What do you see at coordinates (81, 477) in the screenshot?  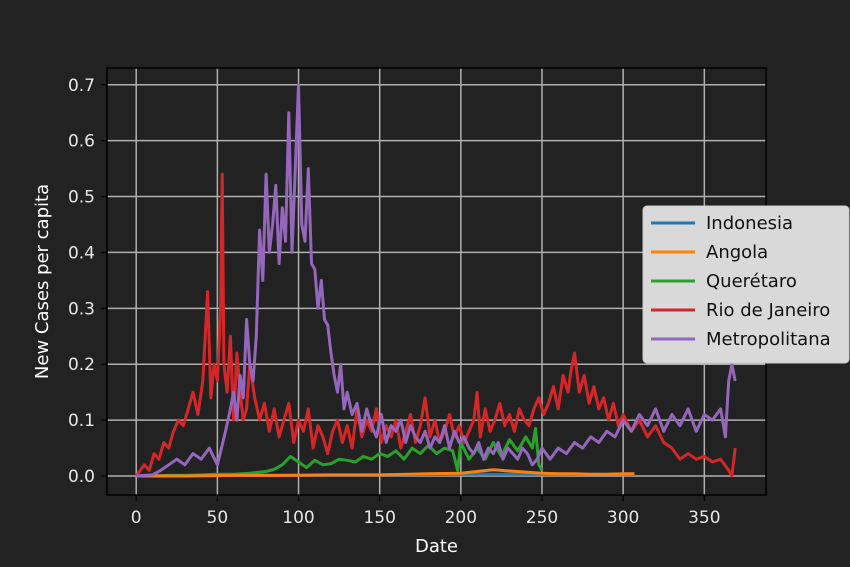 I see `y-tick-label: 0.0` at bounding box center [81, 477].